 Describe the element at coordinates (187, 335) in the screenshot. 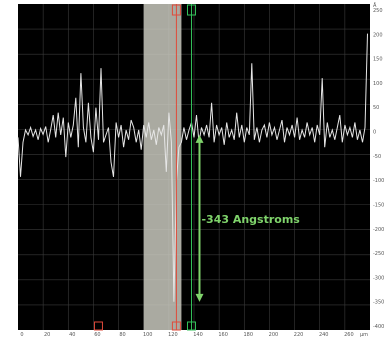

I see `x-axis-tick-labels: 0 20 40 60 80 100 120 140 160 180 200 220 240 260` at that location.